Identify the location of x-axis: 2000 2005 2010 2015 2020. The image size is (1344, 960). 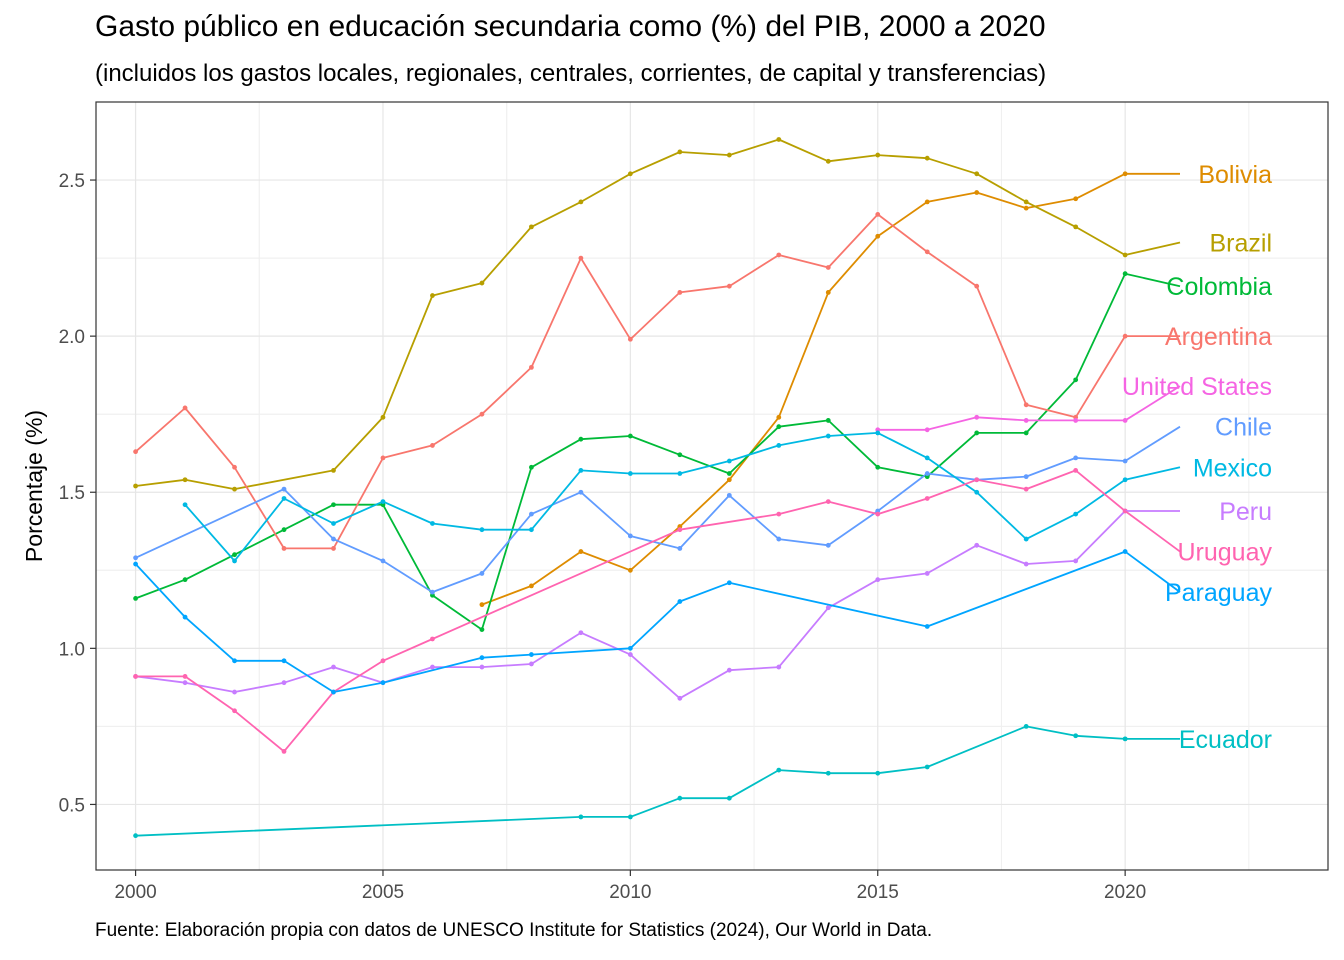
(630, 886).